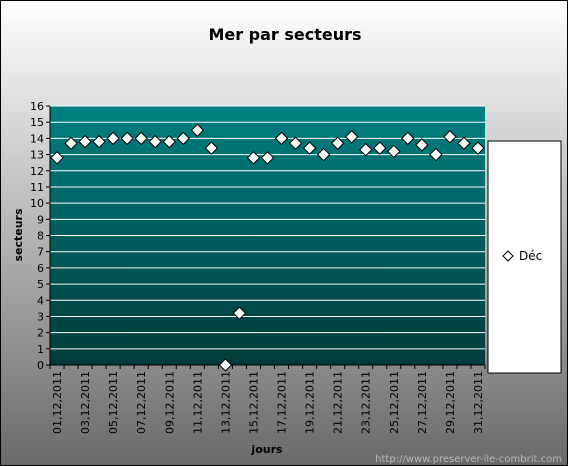 This screenshot has height=466, width=568. What do you see at coordinates (422, 402) in the screenshot?
I see `x-tick-label: 27,12,2011` at bounding box center [422, 402].